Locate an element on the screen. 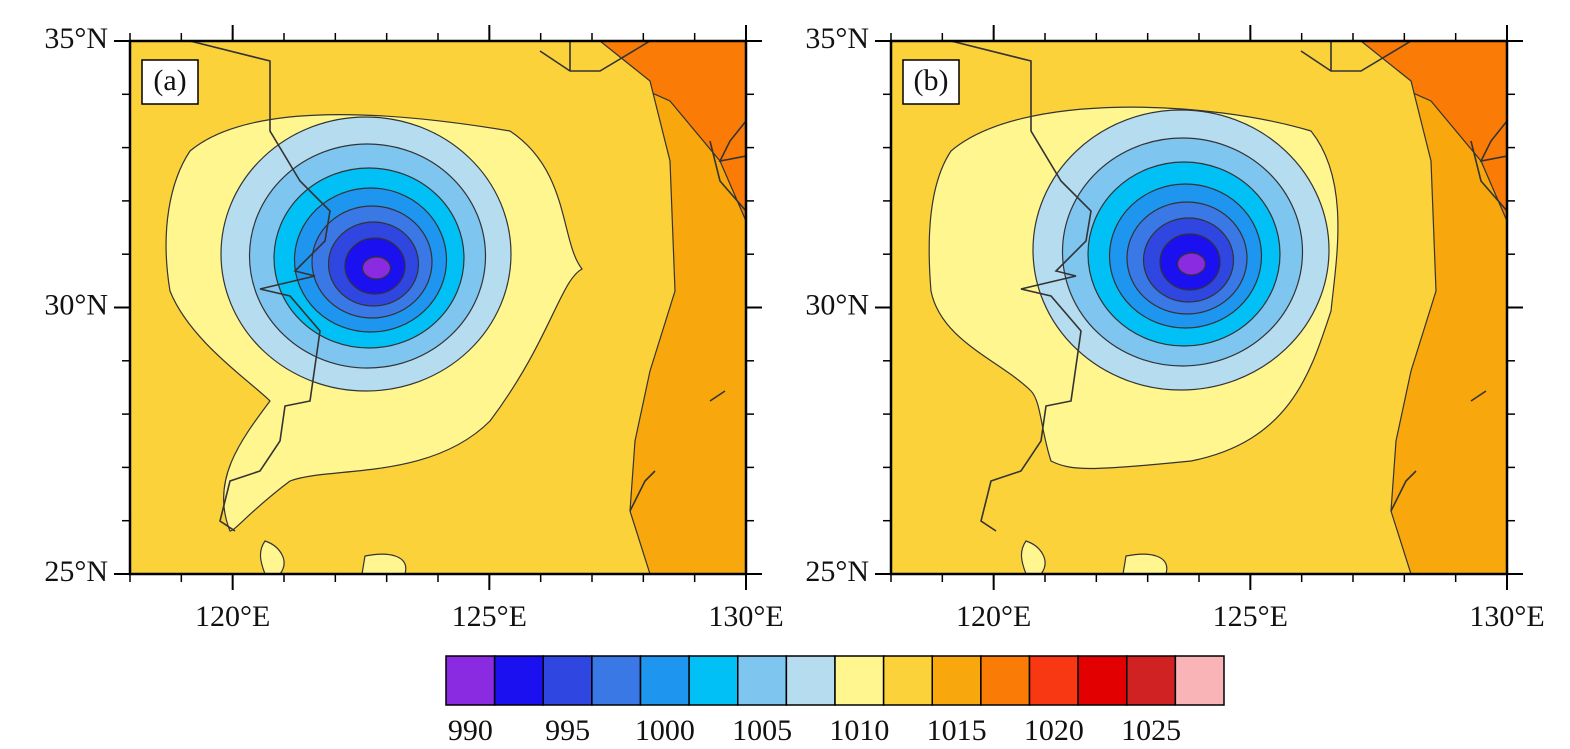 The height and width of the screenshot is (749, 1570). panel-label: (b) is located at coordinates (931, 80).